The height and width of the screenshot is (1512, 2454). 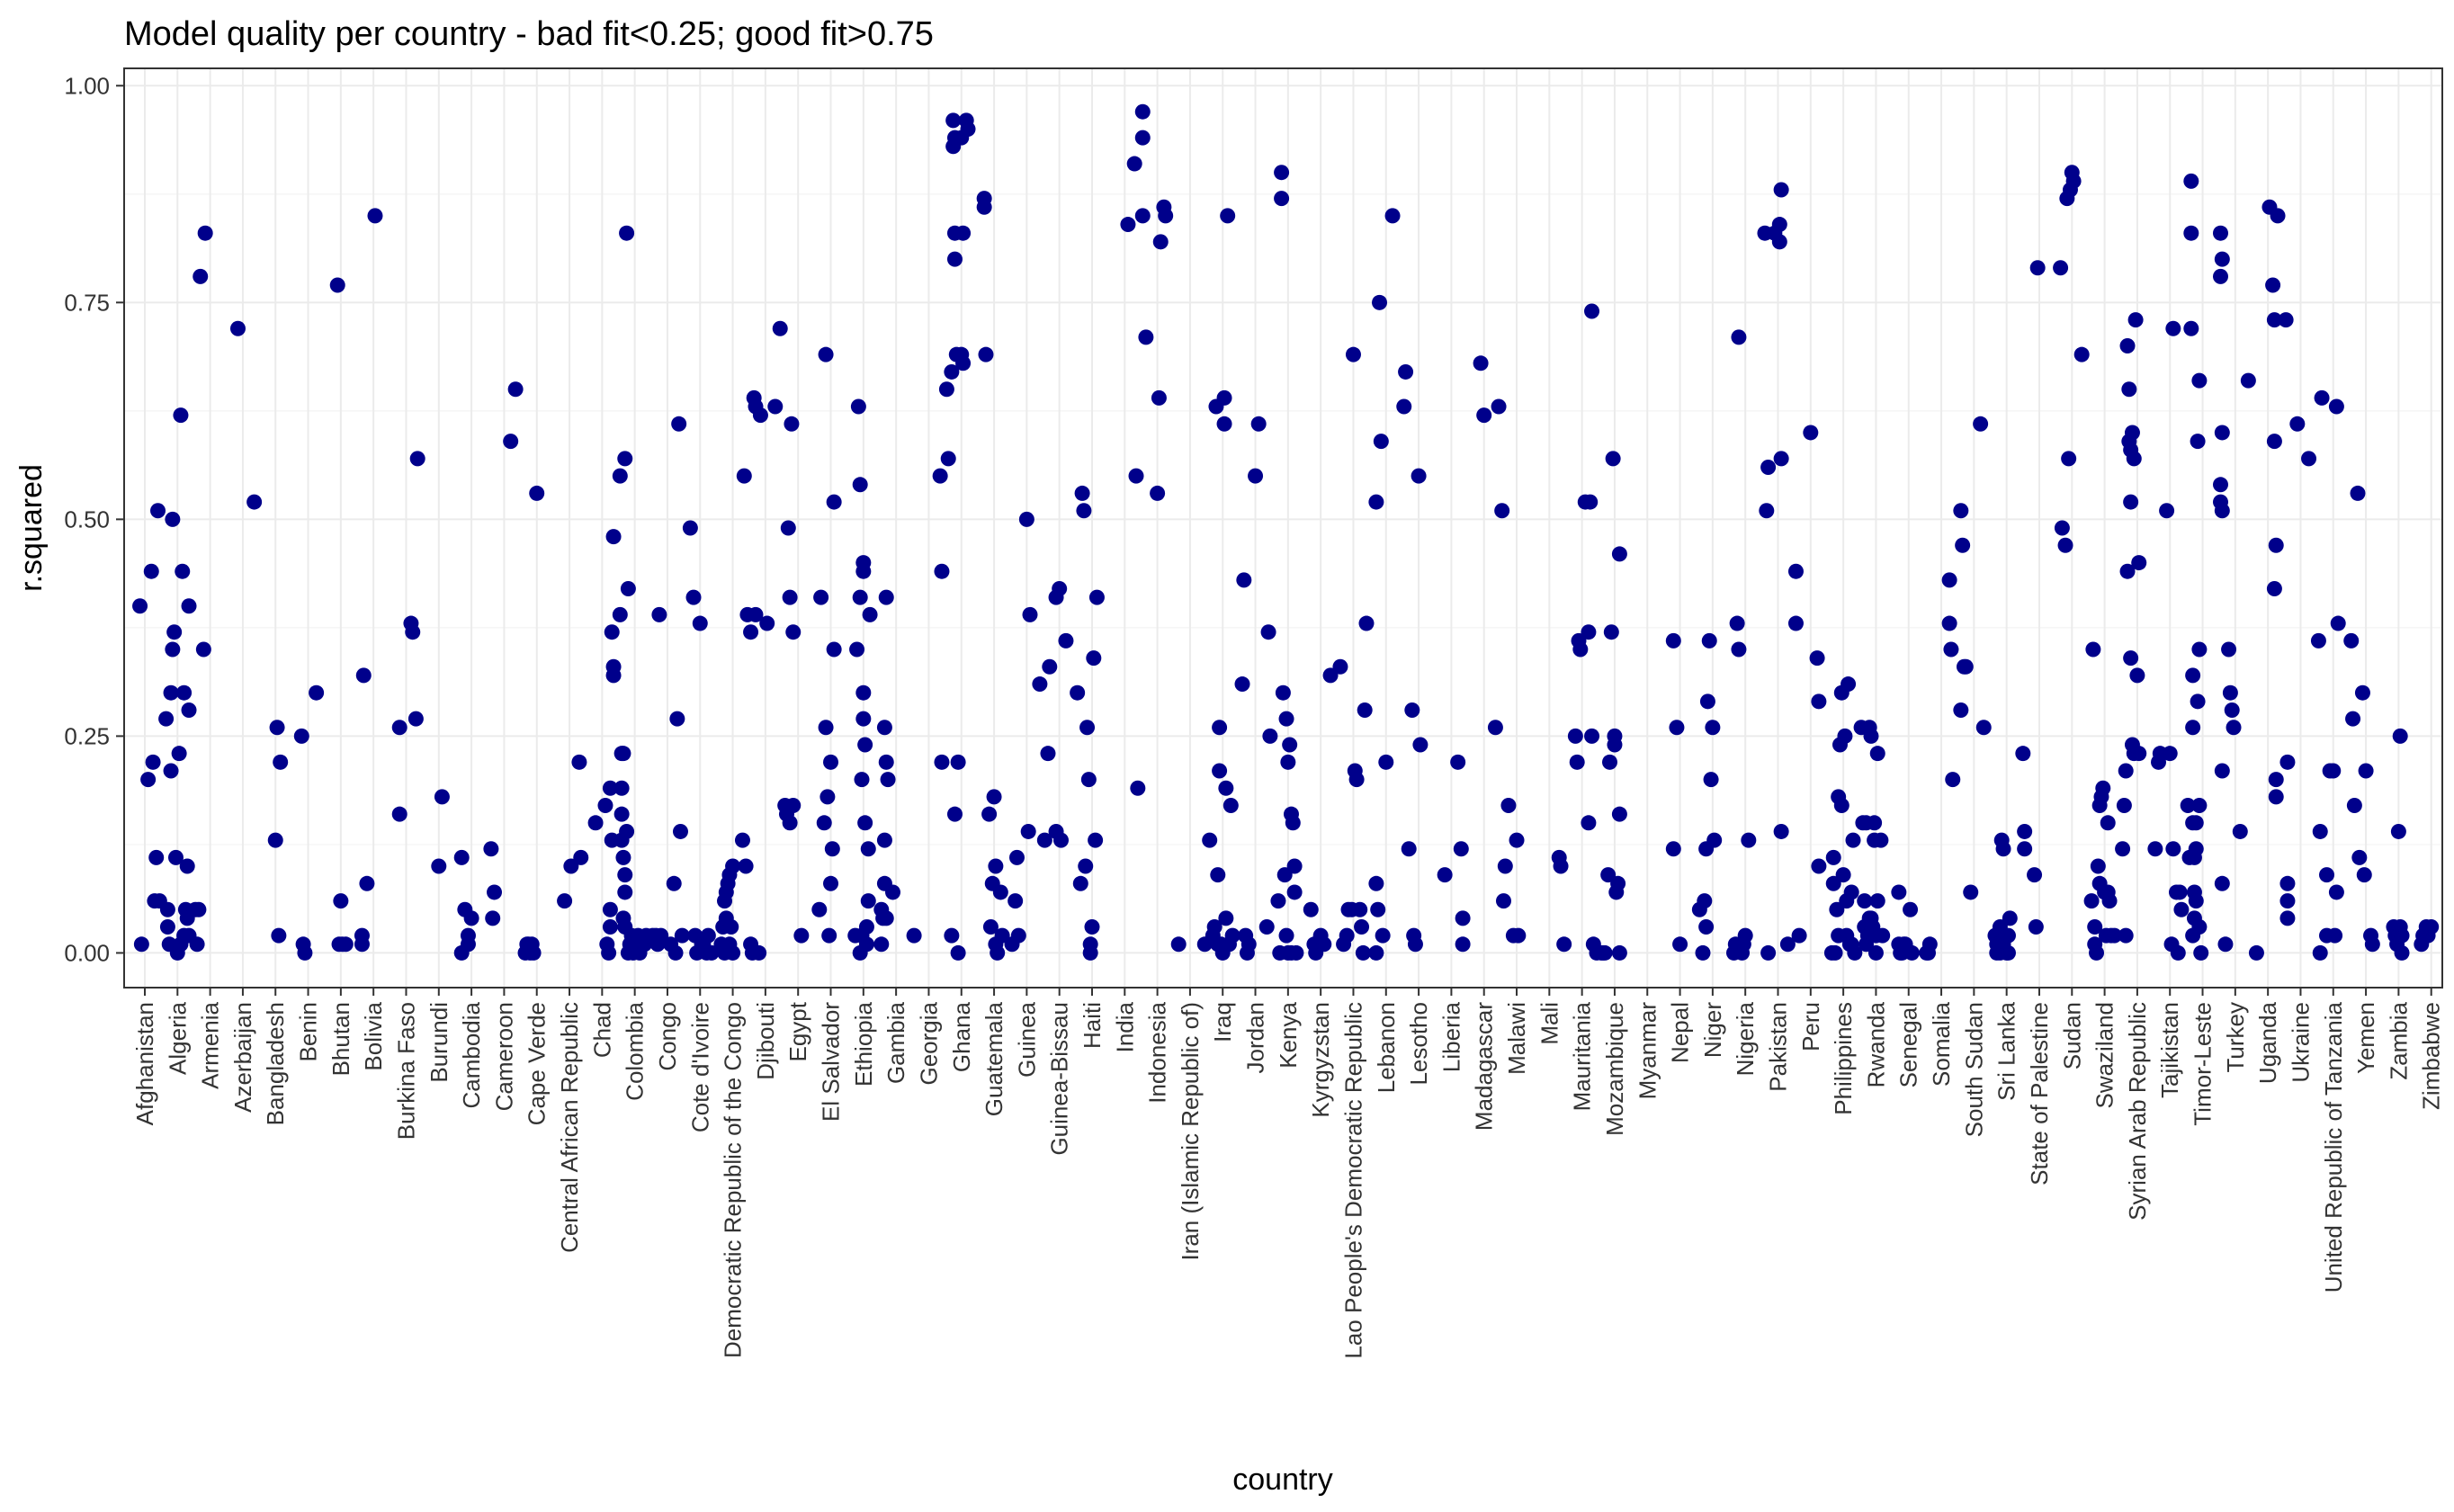 What do you see at coordinates (1712, 1030) in the screenshot?
I see `x-tick-label: Niger` at bounding box center [1712, 1030].